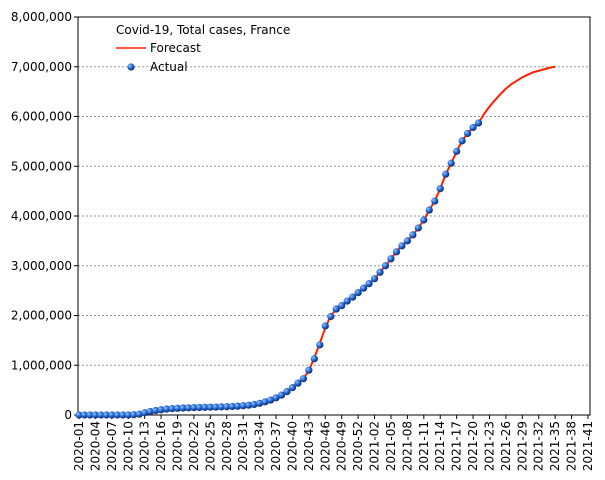  What do you see at coordinates (210, 446) in the screenshot?
I see `x-tick-label: 2020-25` at bounding box center [210, 446].